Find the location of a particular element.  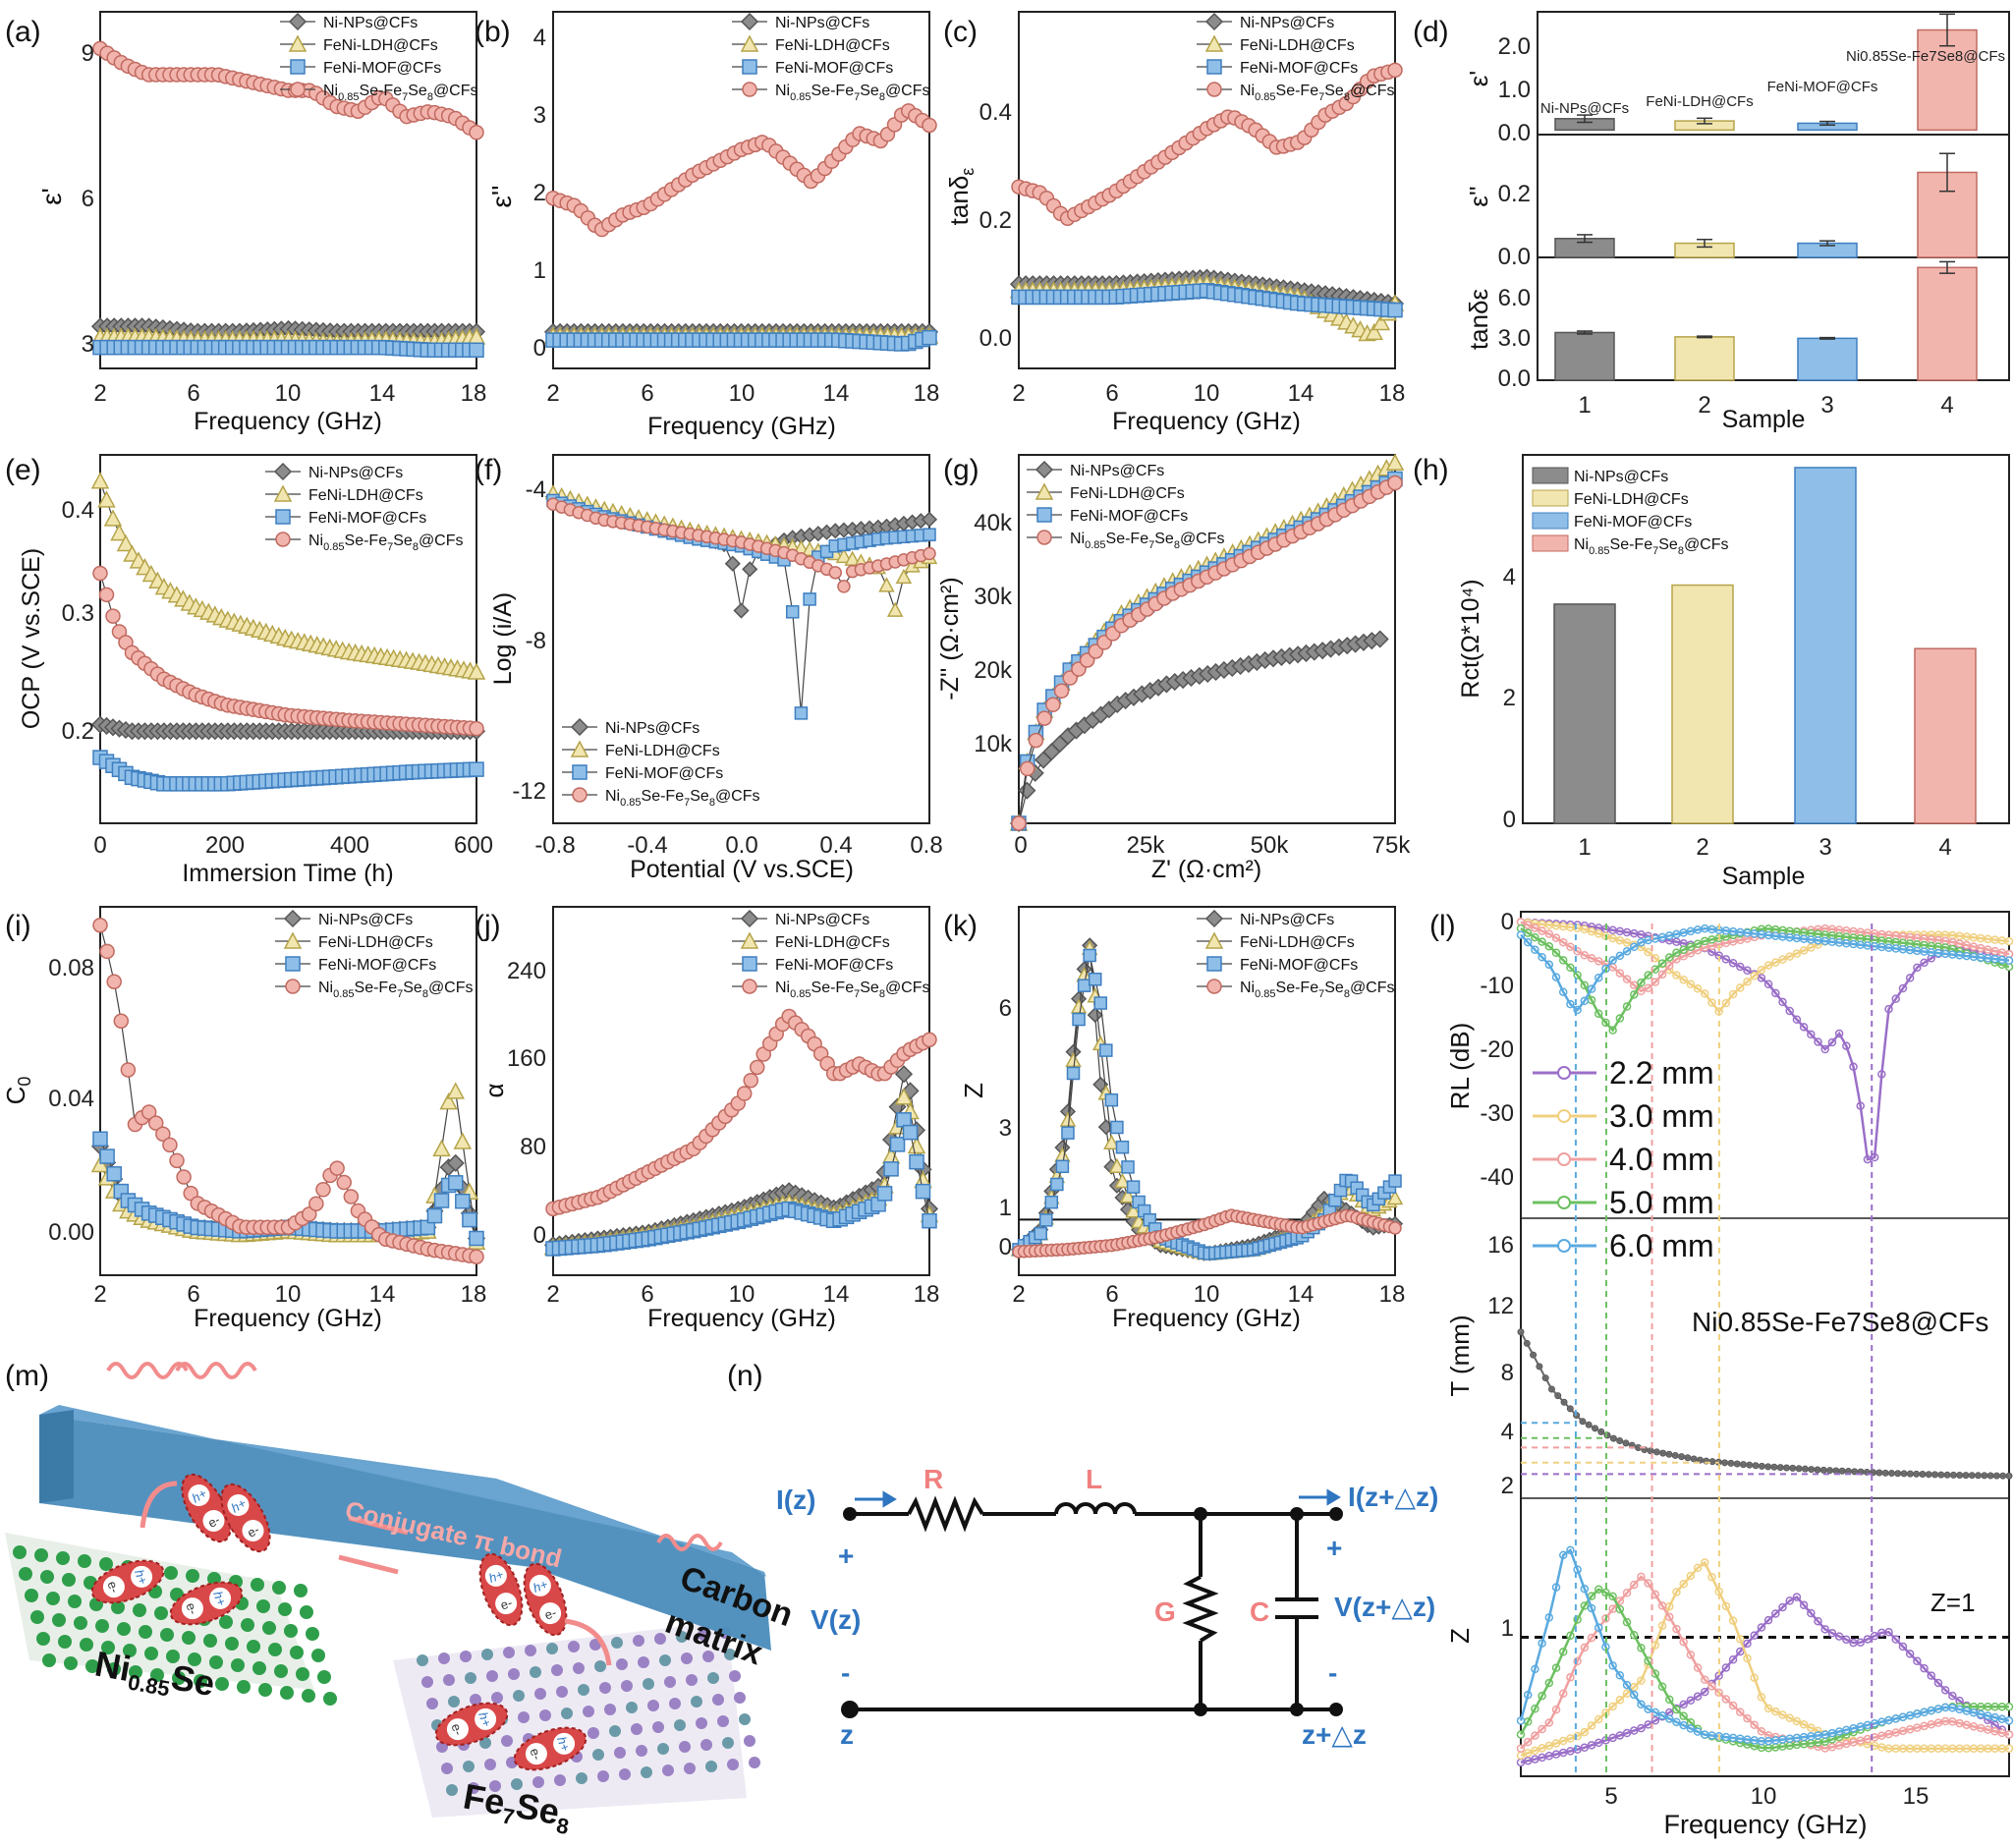

plot-frame-f is located at coordinates (741, 639).